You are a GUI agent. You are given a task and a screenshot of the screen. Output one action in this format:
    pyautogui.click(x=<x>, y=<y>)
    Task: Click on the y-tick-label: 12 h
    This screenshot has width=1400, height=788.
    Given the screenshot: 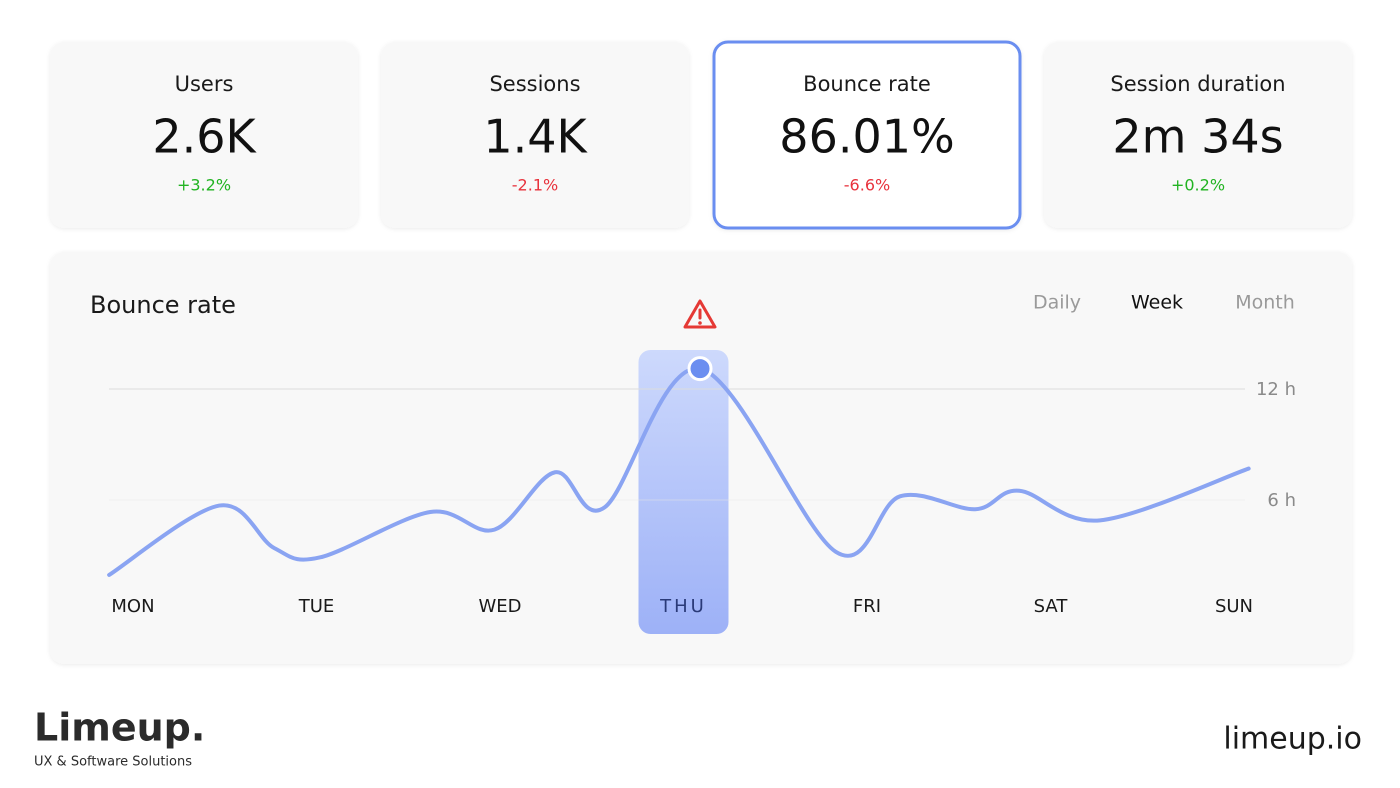 What is the action you would take?
    pyautogui.click(x=1276, y=389)
    